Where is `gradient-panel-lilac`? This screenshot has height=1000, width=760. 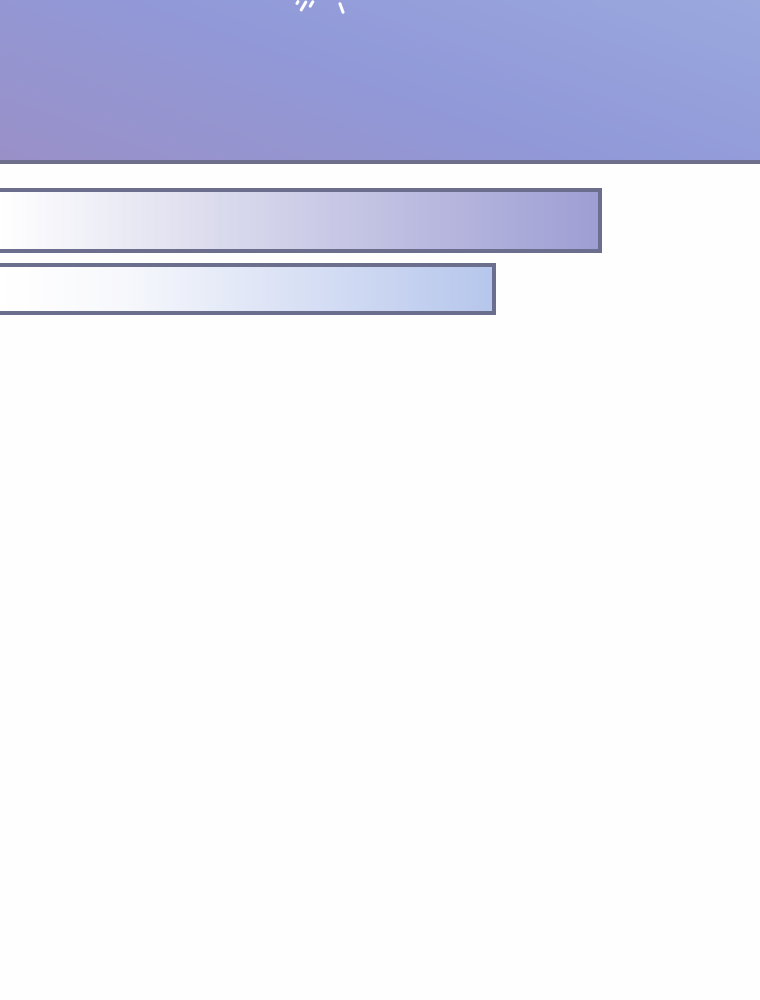
gradient-panel-lilac is located at coordinates (301, 220).